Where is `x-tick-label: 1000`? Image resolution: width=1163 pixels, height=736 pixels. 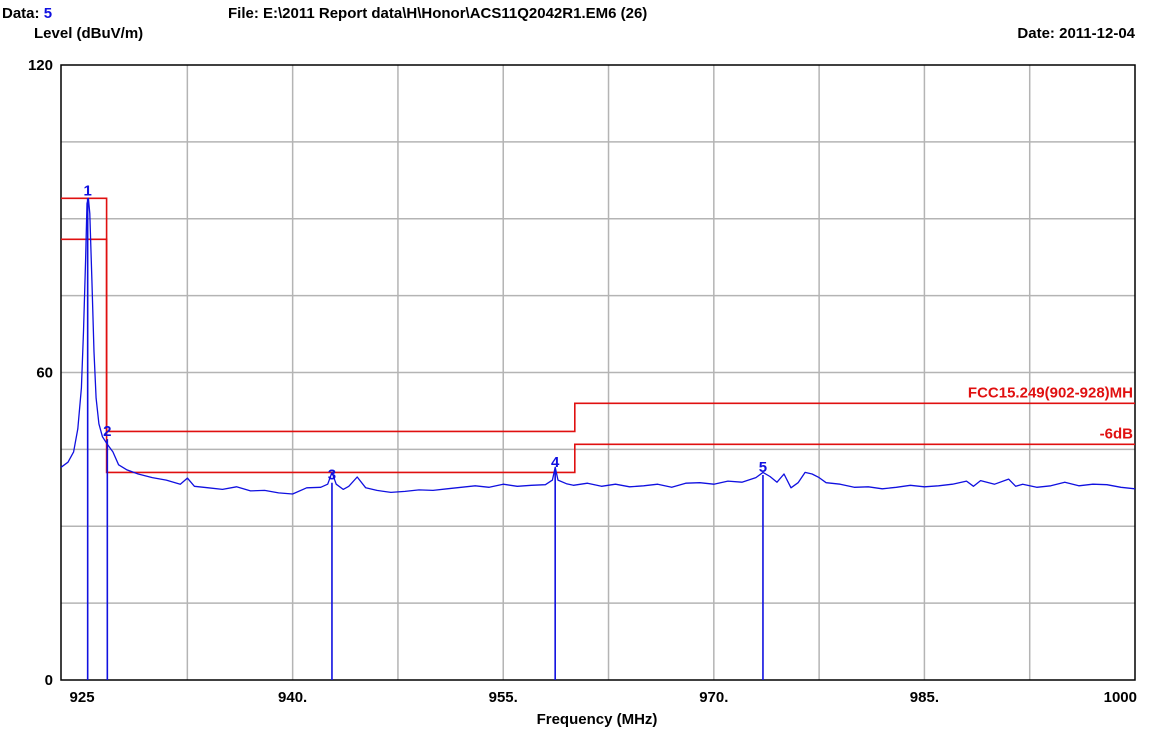 x-tick-label: 1000 is located at coordinates (1120, 697).